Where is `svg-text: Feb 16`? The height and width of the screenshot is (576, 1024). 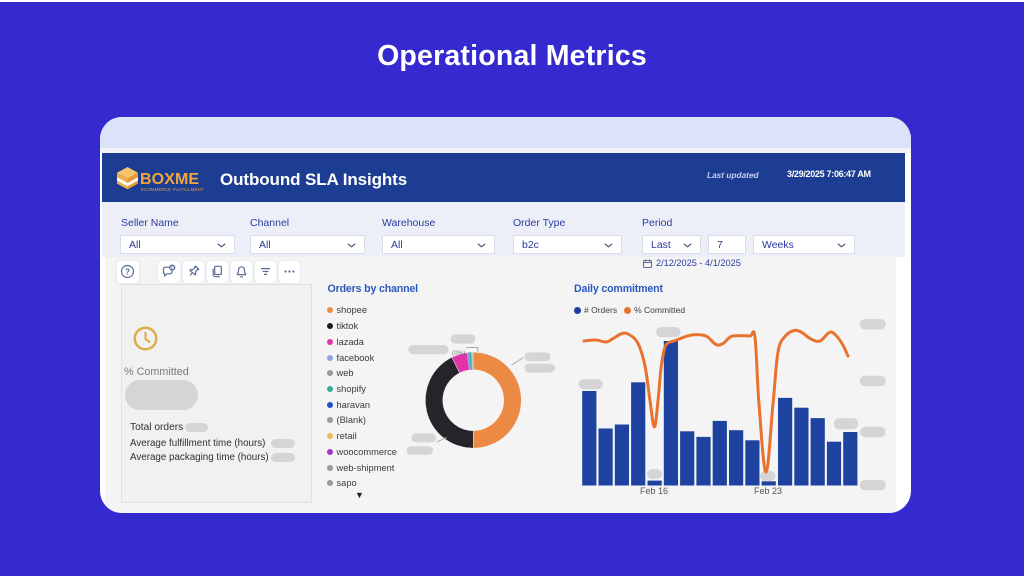 svg-text: Feb 16 is located at coordinates (654, 491).